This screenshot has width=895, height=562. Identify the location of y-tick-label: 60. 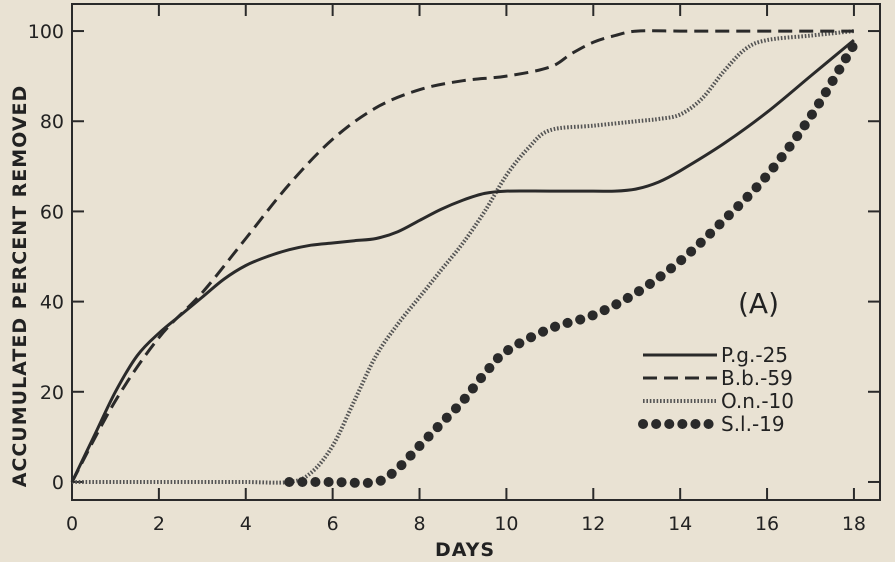
(52, 212).